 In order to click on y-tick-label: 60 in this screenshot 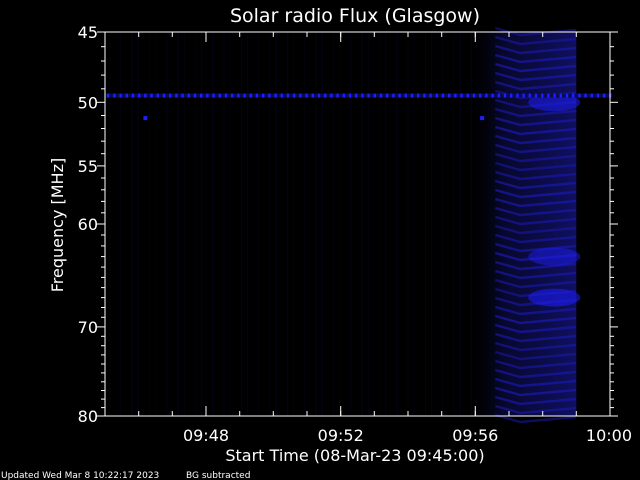, I will do `click(88, 224)`.